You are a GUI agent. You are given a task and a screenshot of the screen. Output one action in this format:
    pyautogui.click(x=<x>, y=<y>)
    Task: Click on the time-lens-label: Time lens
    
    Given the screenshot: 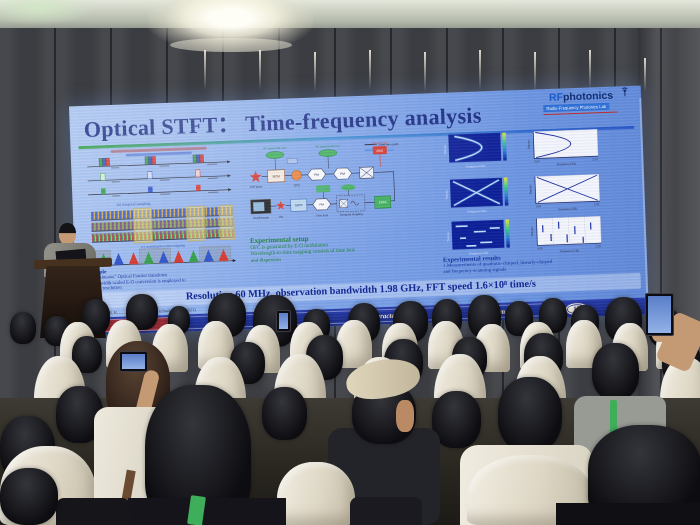 What is the action you would take?
    pyautogui.click(x=322, y=215)
    